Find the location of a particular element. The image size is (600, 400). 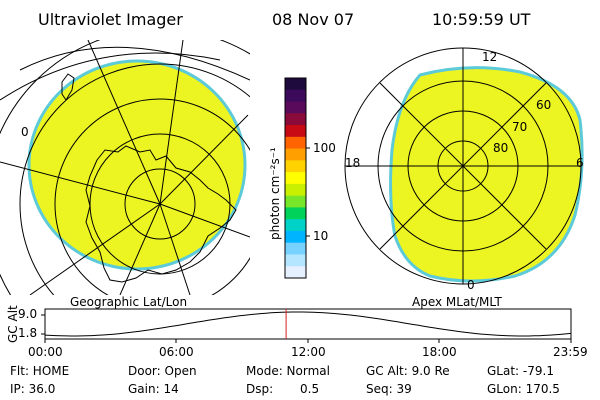

status-door: Door: Open is located at coordinates (162, 371).